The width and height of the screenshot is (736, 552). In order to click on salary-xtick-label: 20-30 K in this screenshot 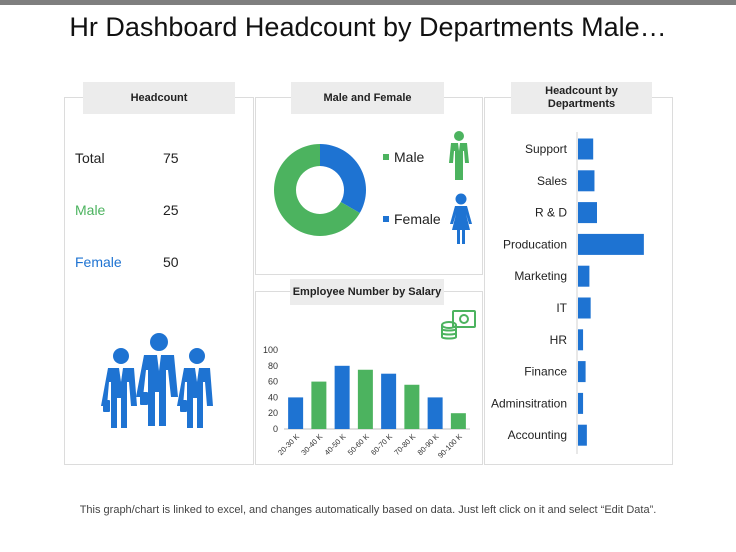, I will do `click(288, 444)`.